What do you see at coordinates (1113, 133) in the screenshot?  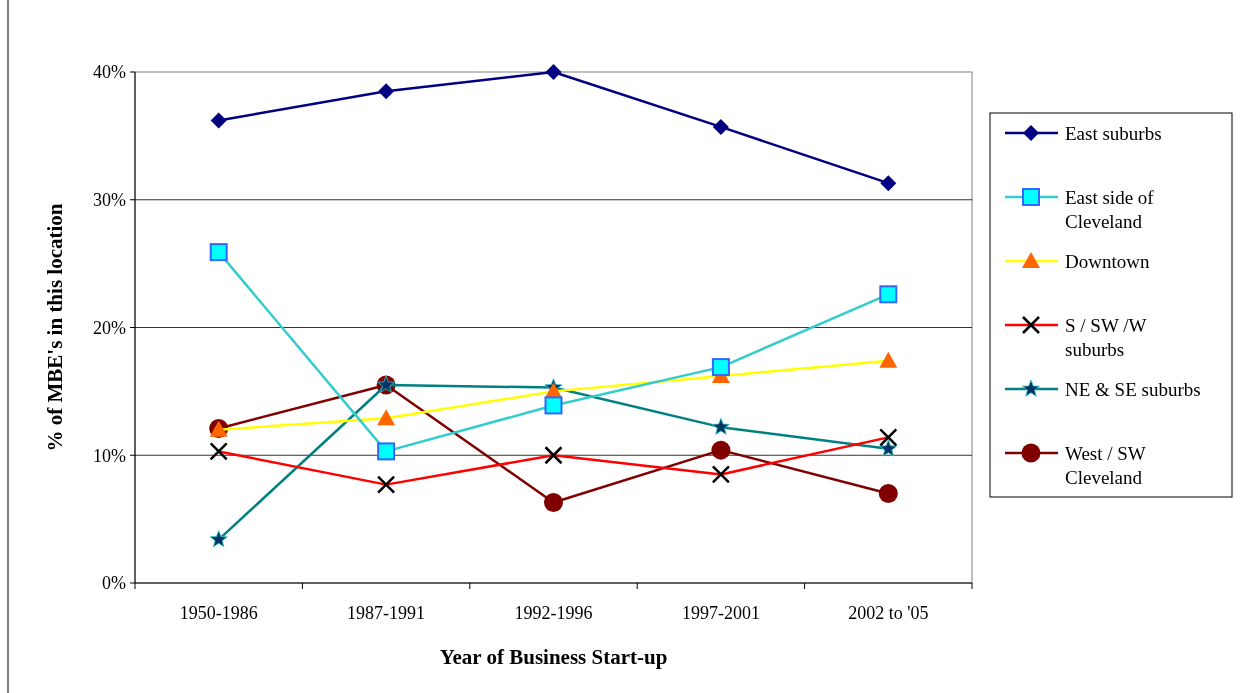 I see `legend-label: East suburbs` at bounding box center [1113, 133].